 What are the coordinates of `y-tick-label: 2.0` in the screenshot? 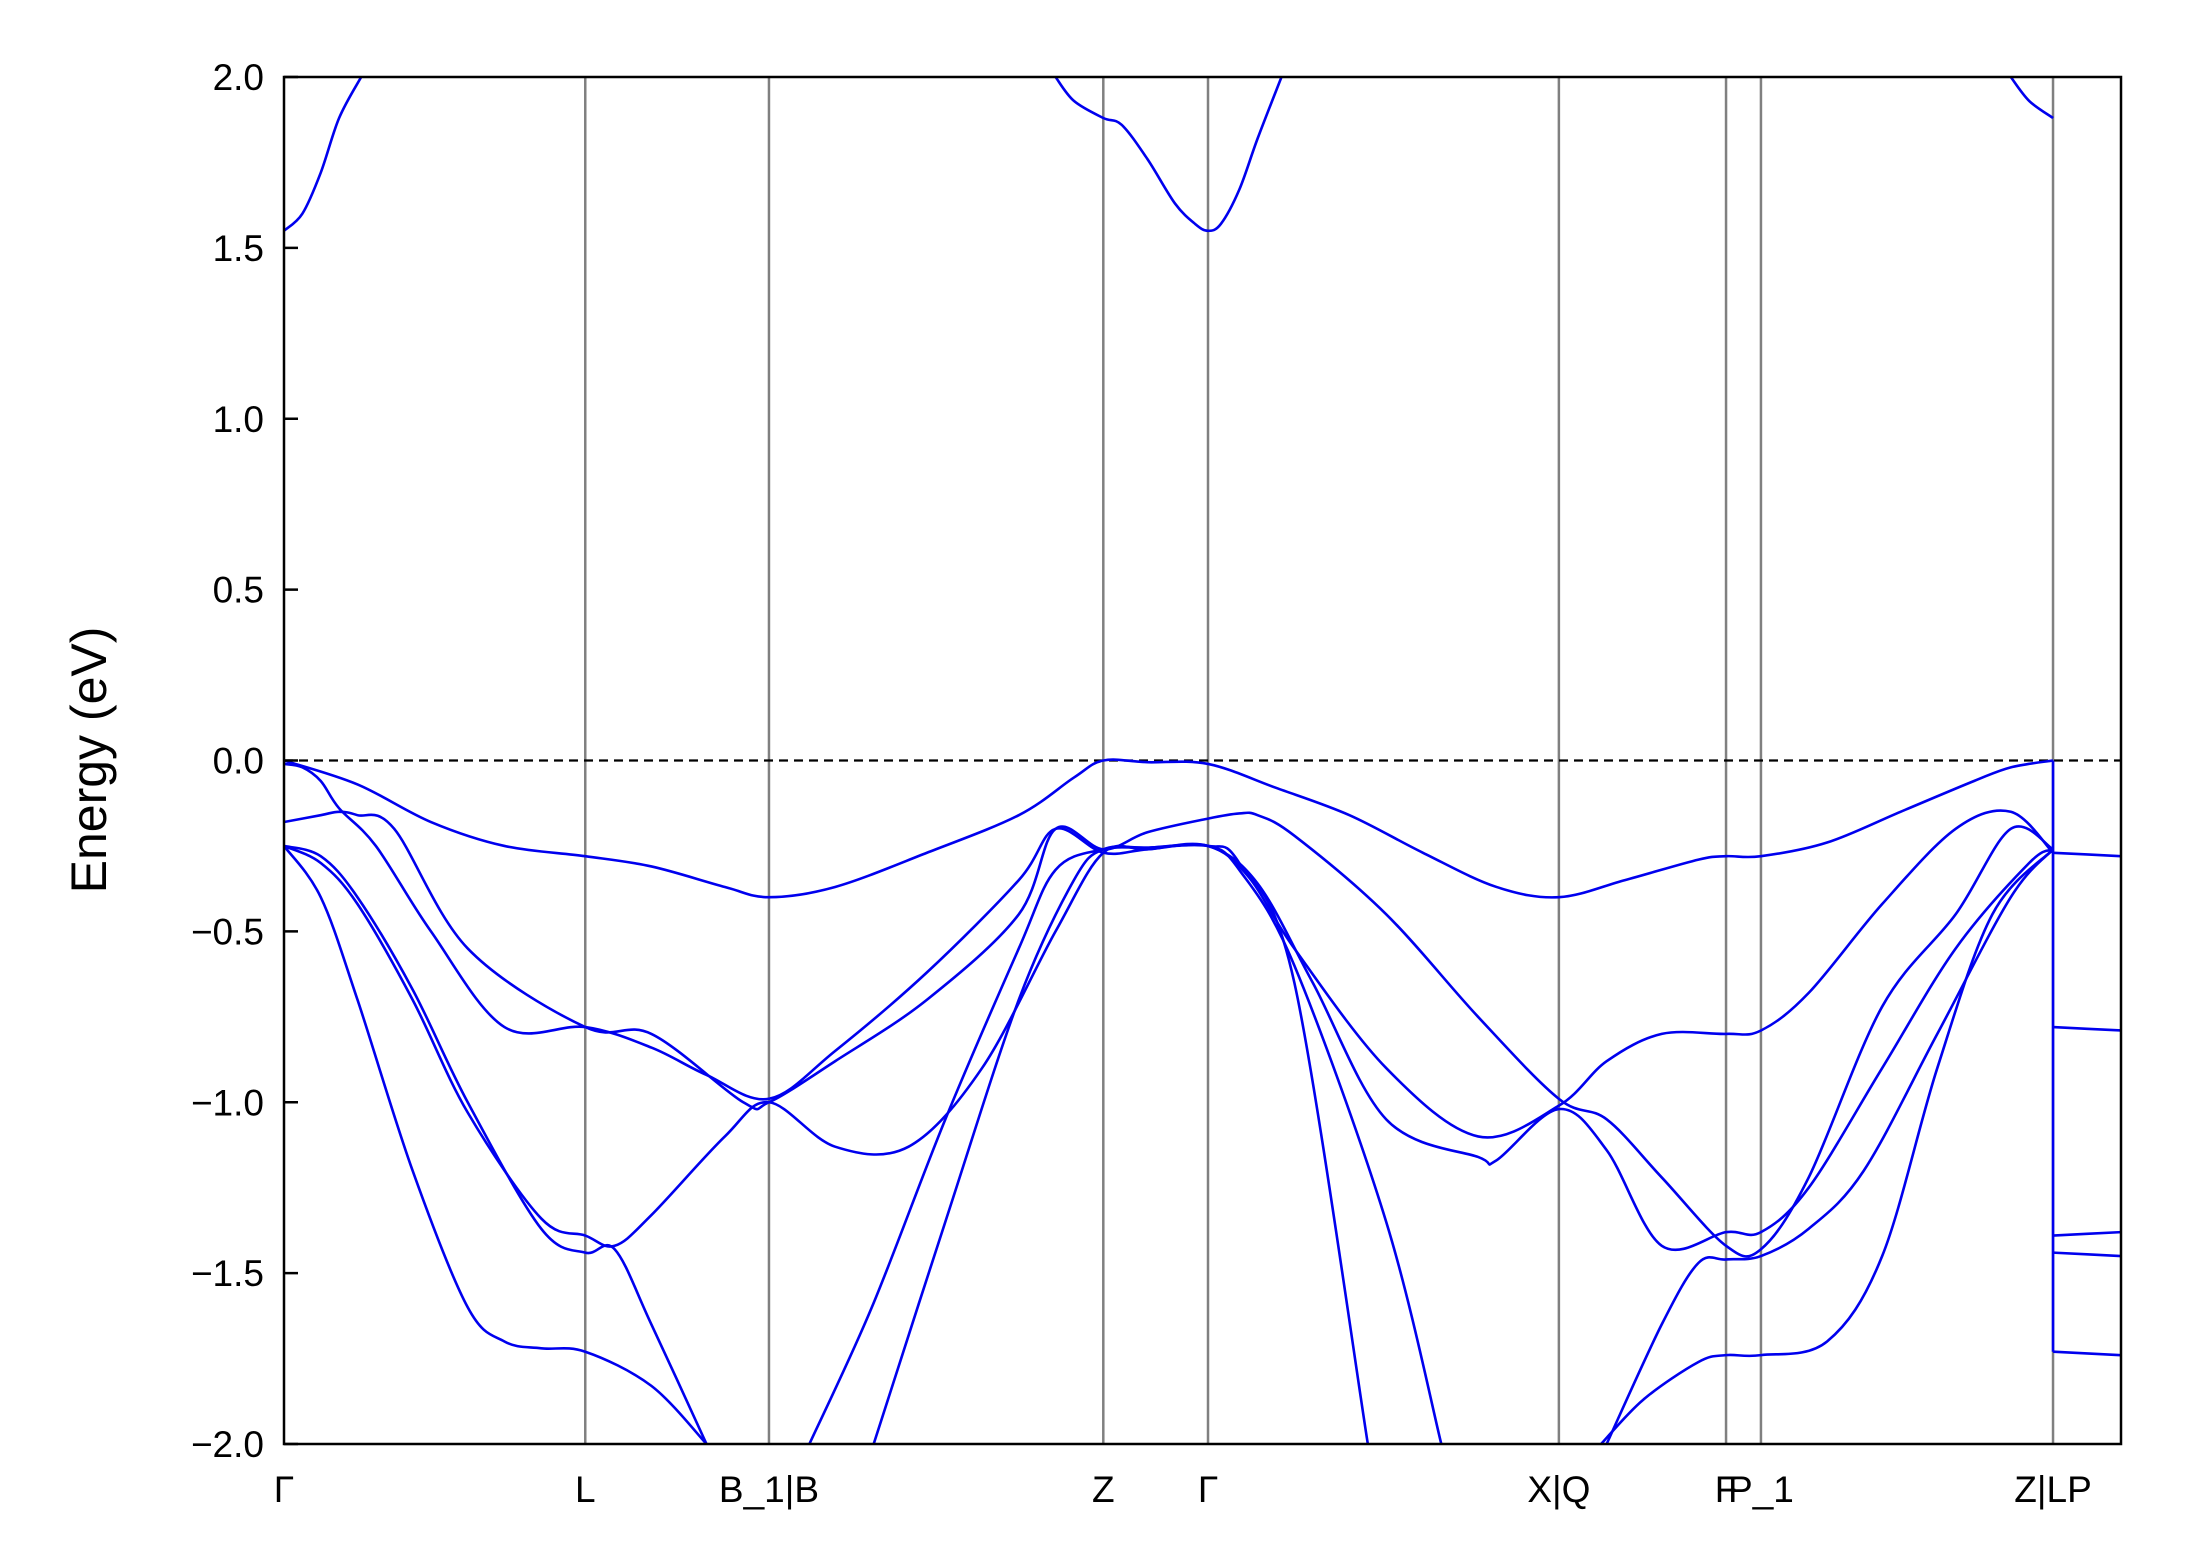 It's located at (238, 77).